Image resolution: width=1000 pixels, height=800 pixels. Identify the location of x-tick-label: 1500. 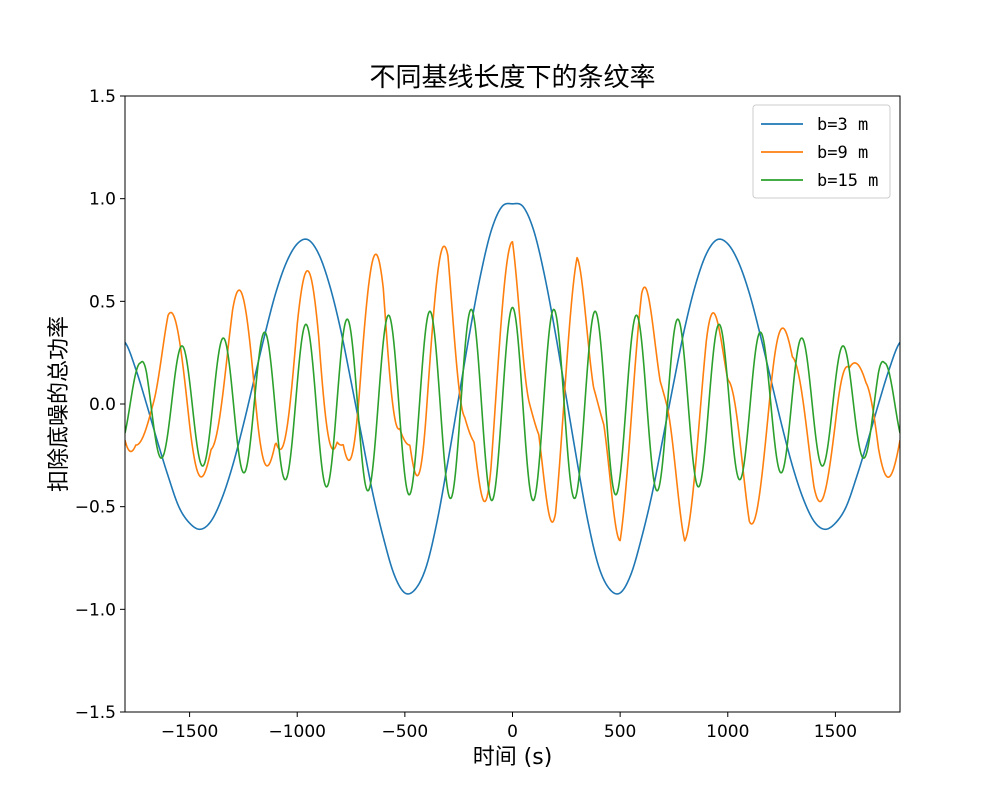
(835, 732).